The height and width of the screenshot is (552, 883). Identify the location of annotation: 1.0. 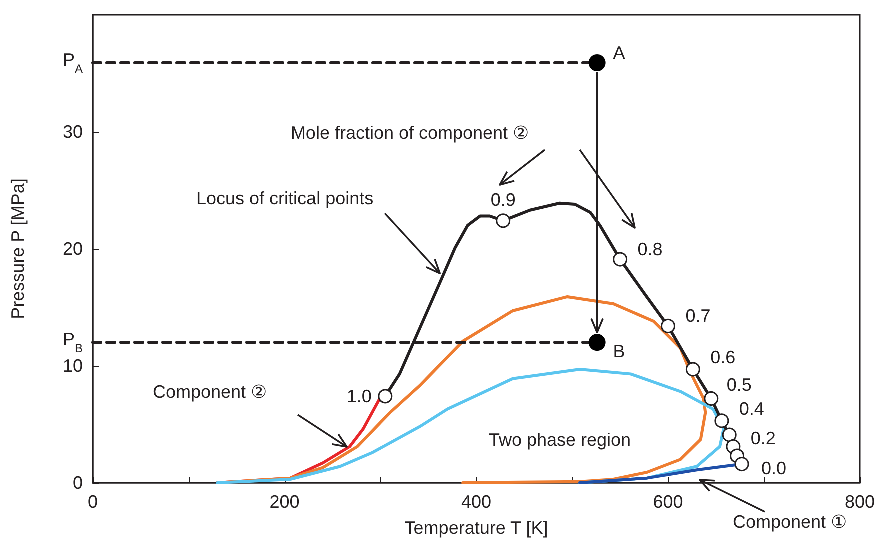
(359, 396).